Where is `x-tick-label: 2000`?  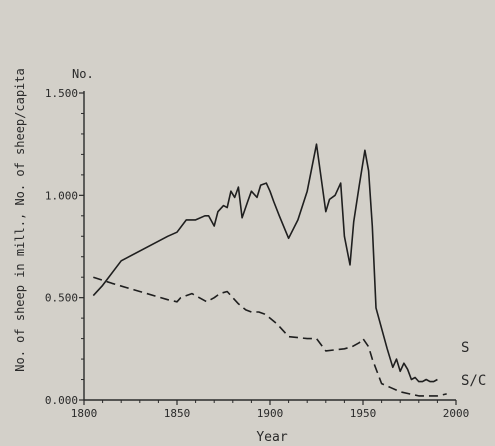 x-tick-label: 2000 is located at coordinates (456, 413).